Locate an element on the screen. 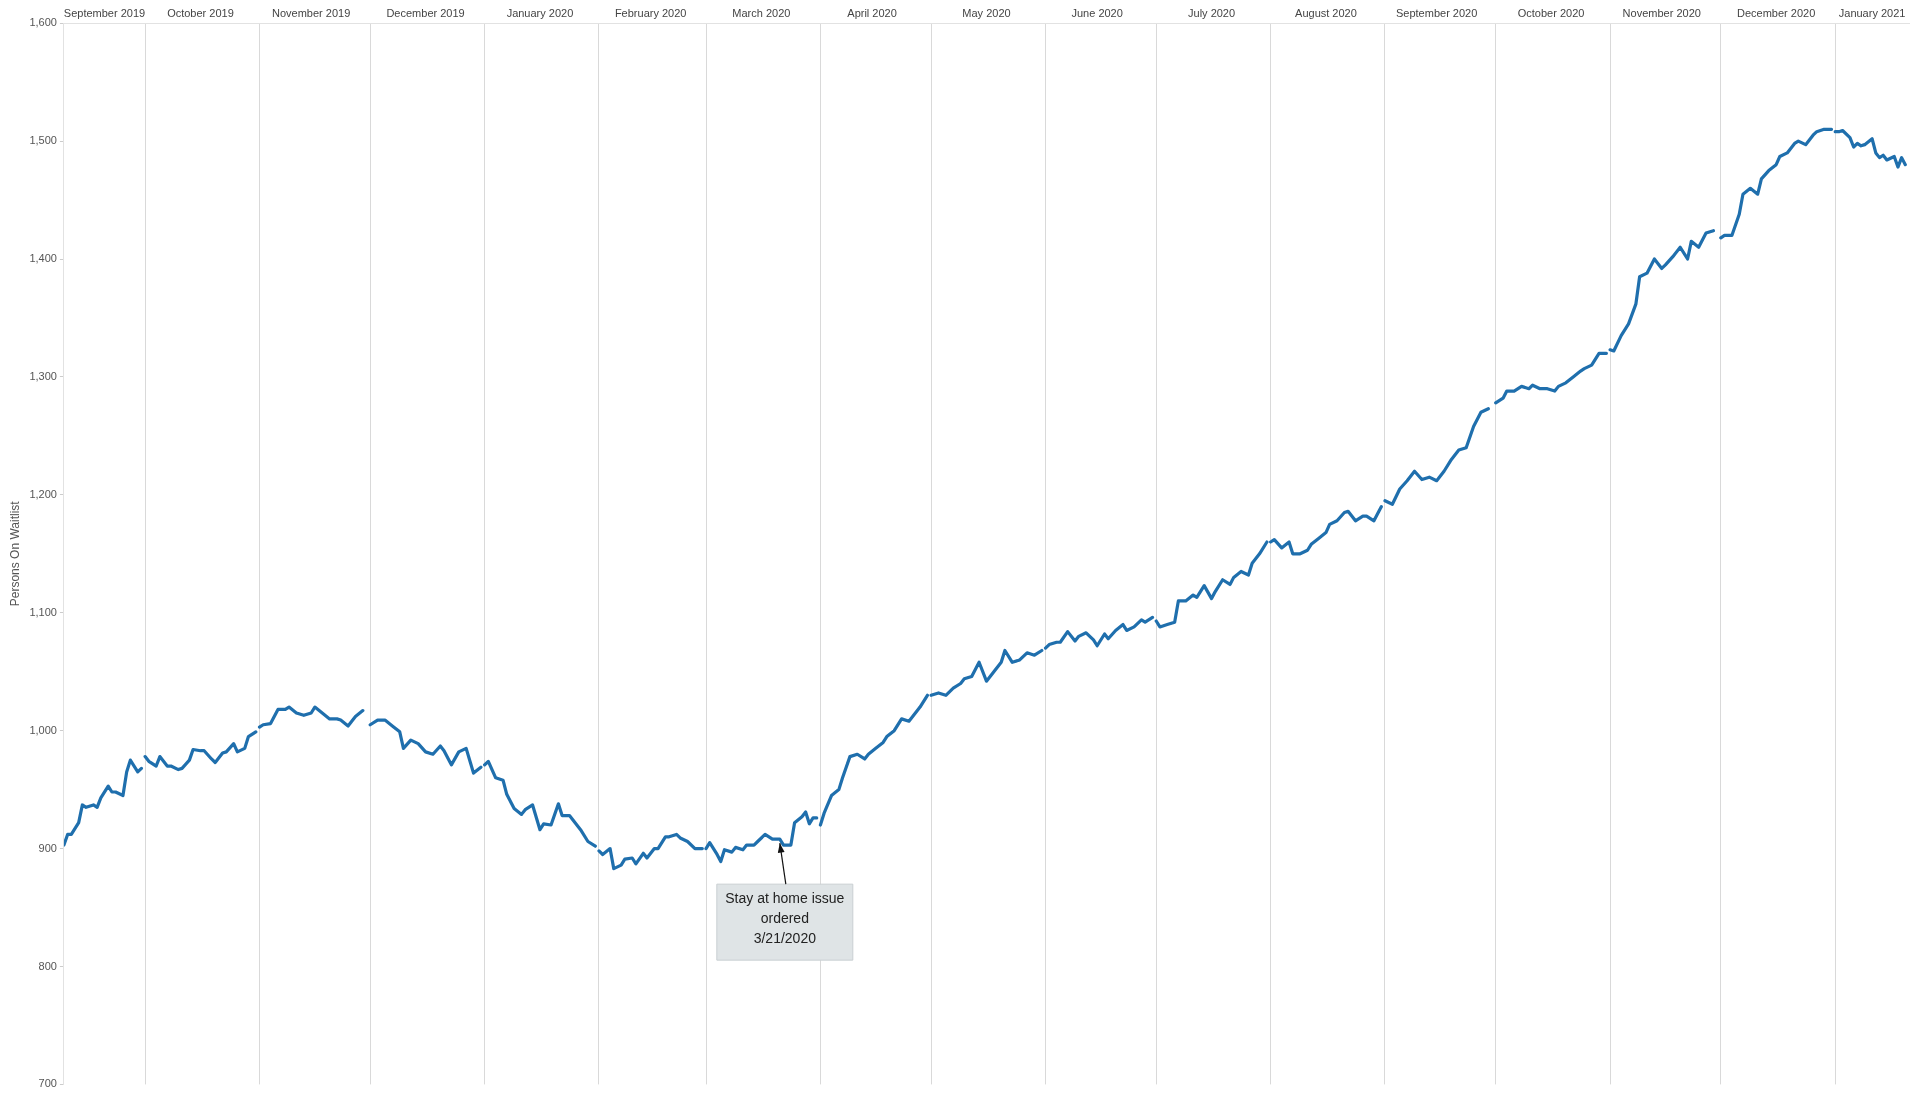 The height and width of the screenshot is (1094, 1911). y-tick-label: 700 is located at coordinates (47, 1083).